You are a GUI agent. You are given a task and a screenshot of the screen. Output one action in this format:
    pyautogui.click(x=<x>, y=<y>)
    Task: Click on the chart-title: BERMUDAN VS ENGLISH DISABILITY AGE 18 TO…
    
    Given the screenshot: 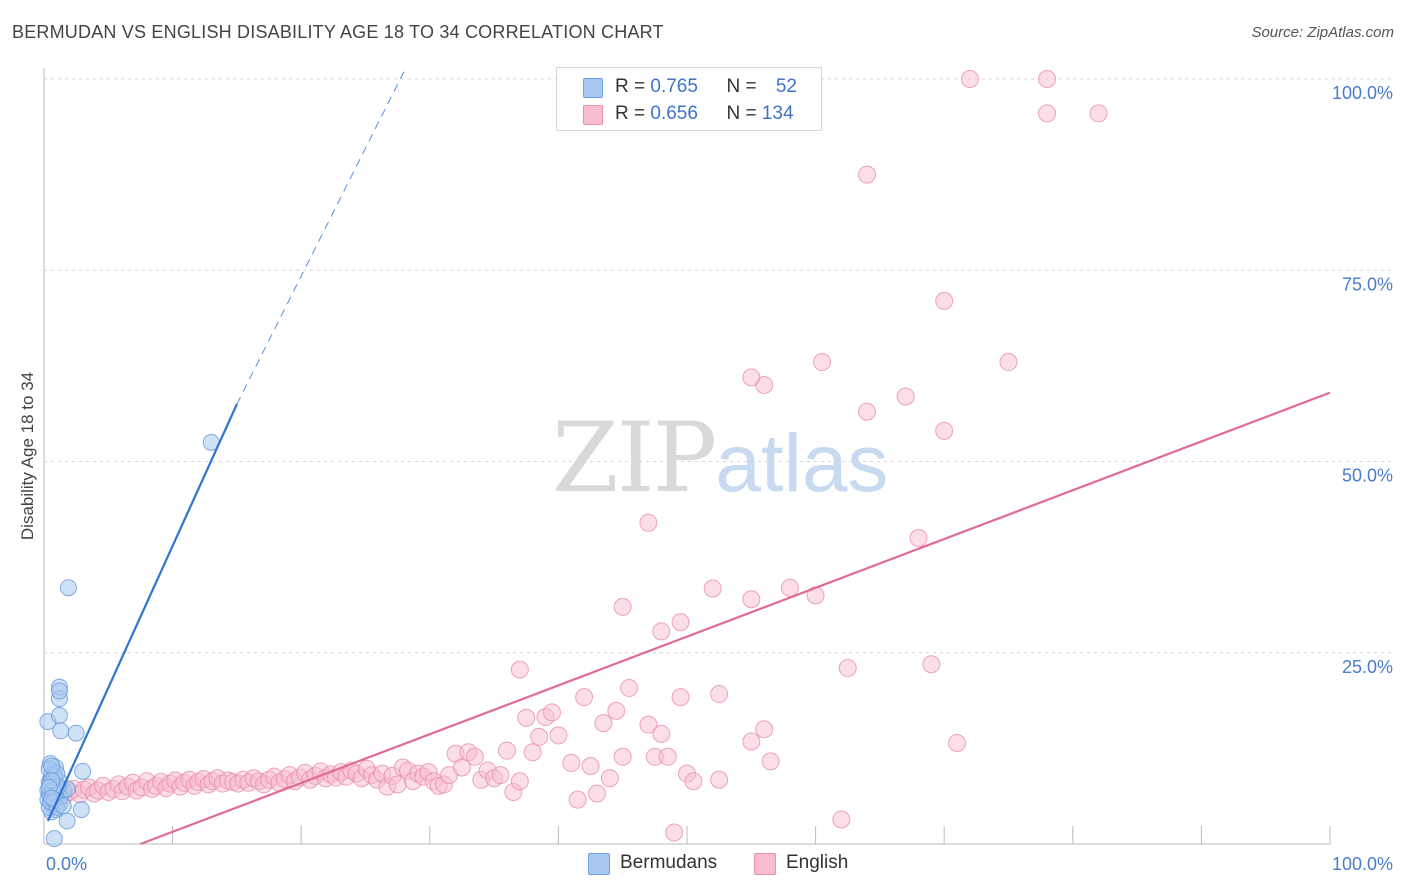 What is the action you would take?
    pyautogui.click(x=338, y=32)
    